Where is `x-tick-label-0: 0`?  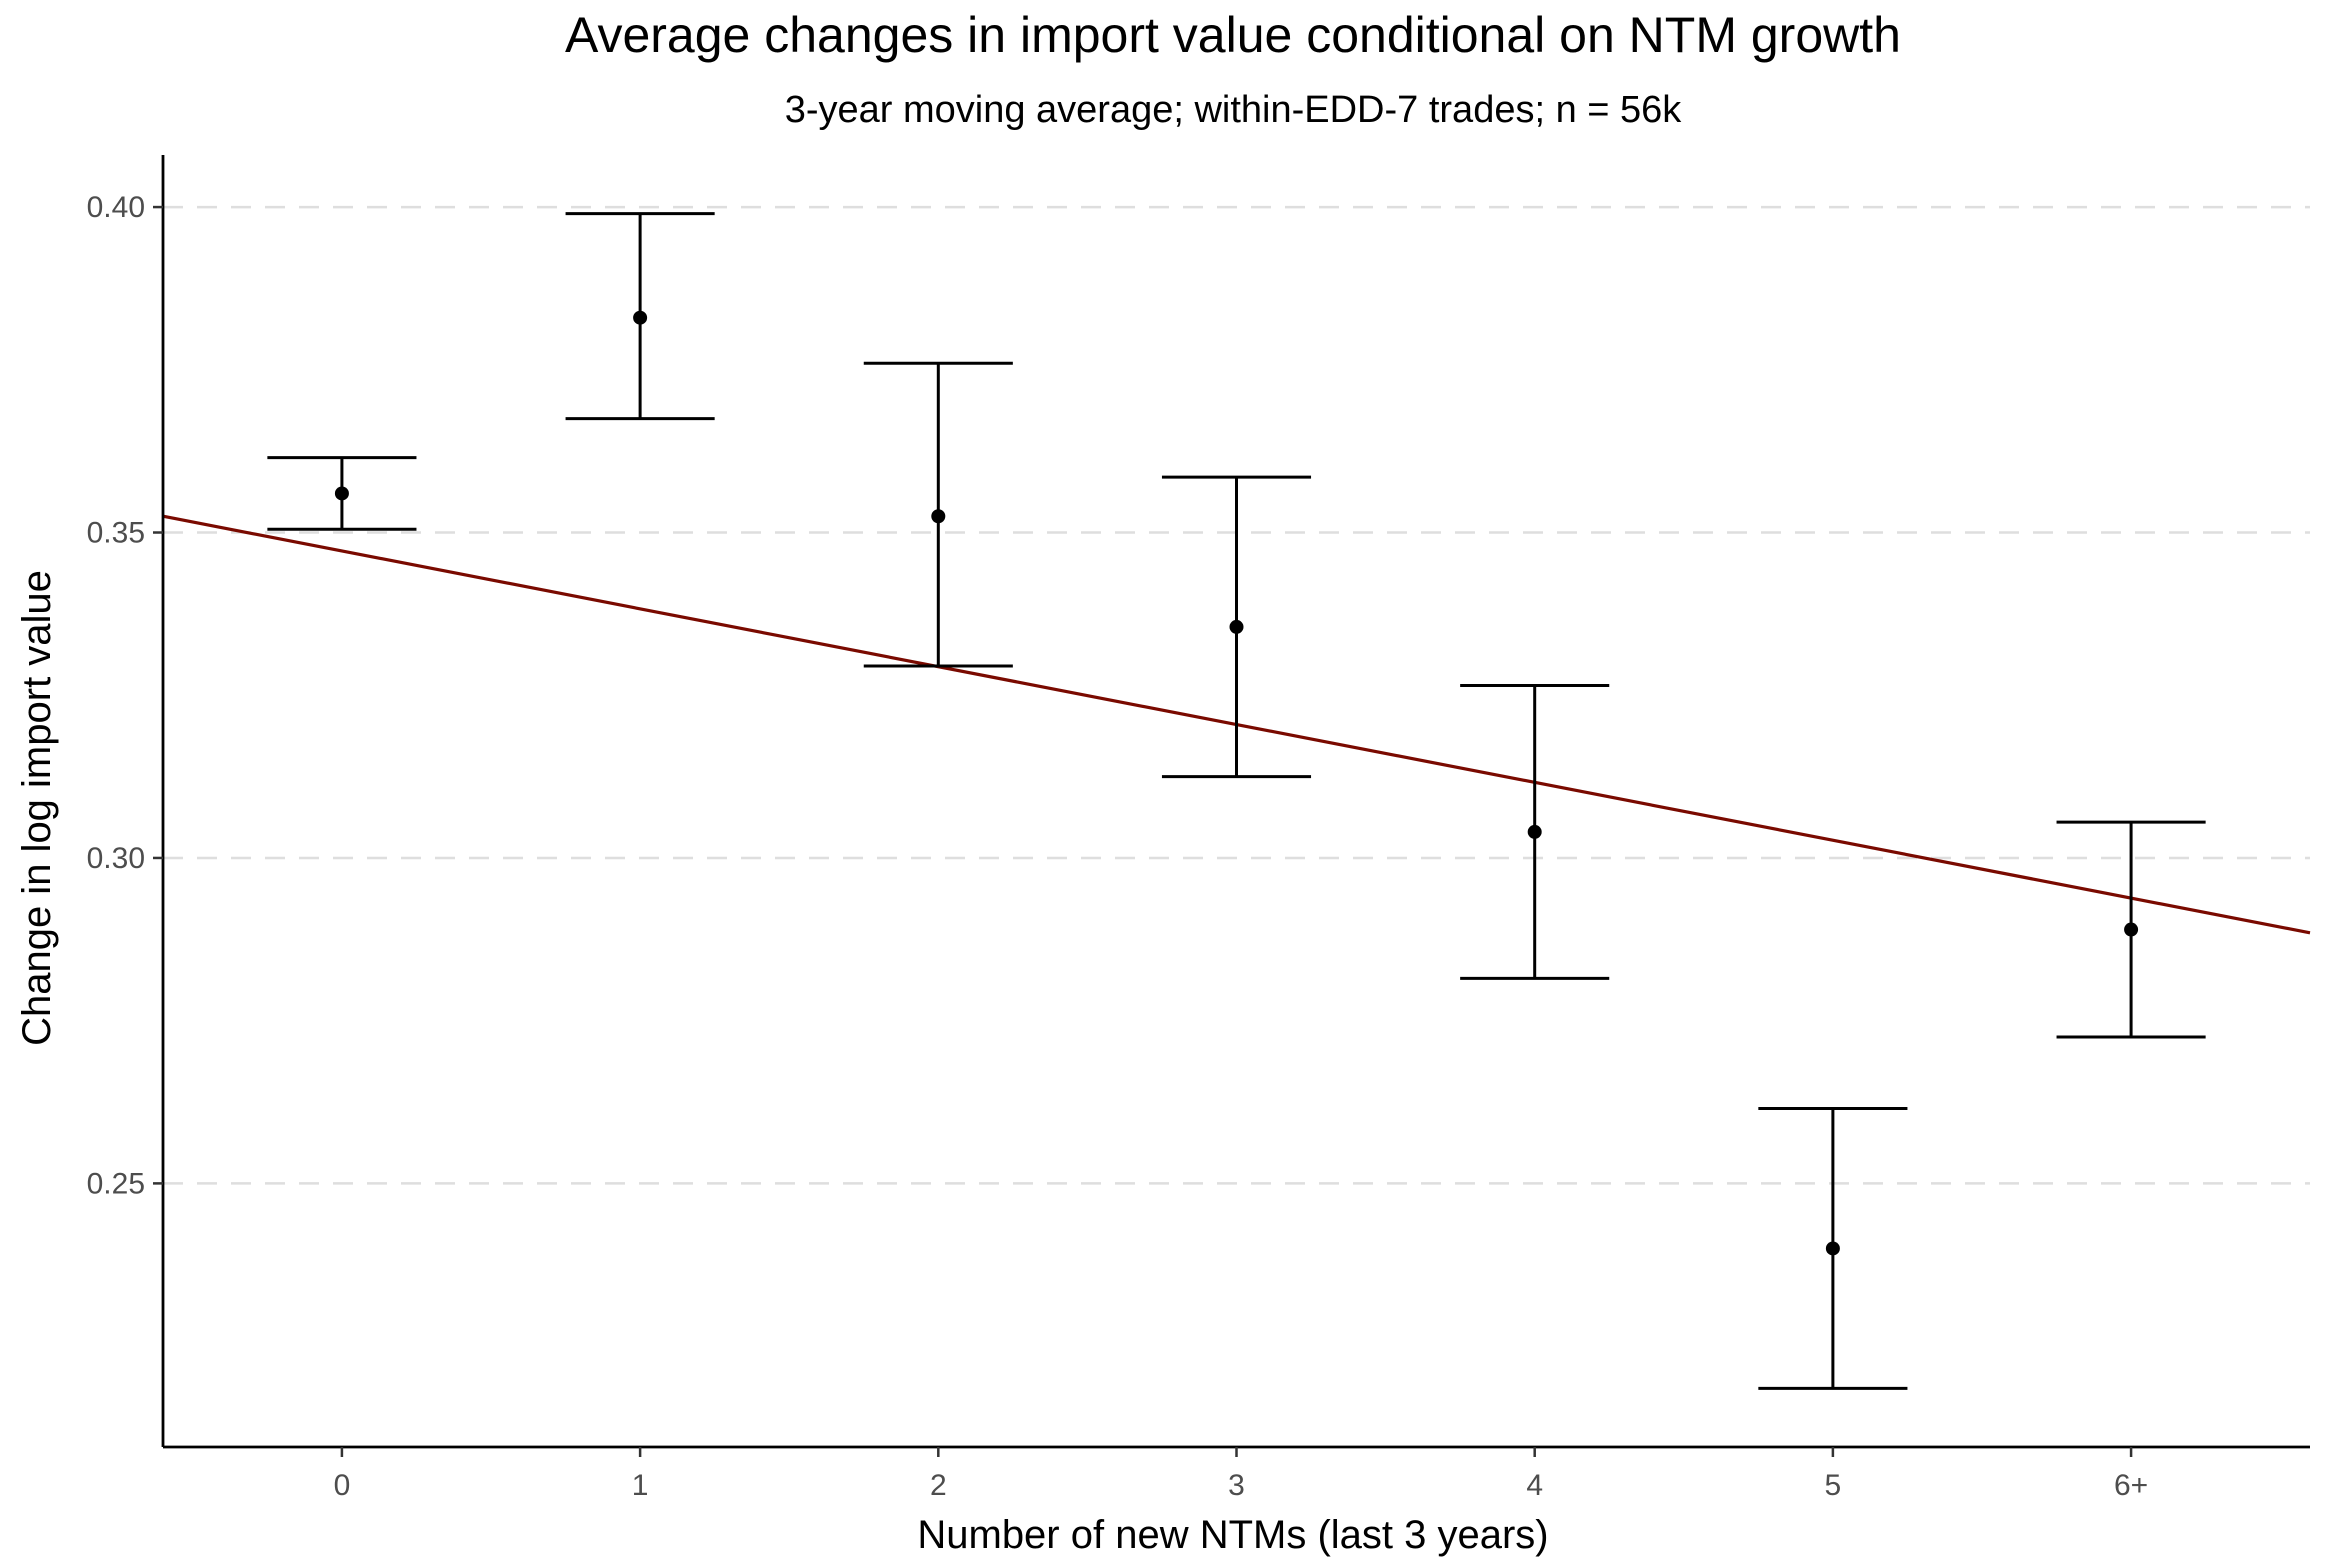 x-tick-label-0: 0 is located at coordinates (342, 1485).